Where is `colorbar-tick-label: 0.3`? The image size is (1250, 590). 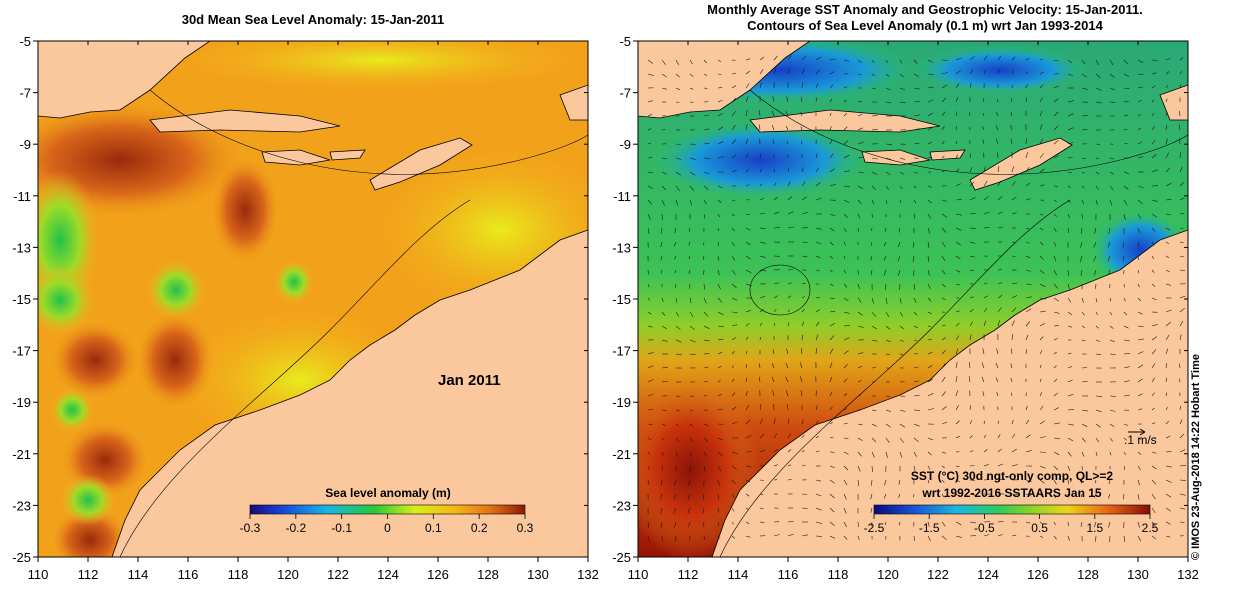
colorbar-tick-label: 0.3 is located at coordinates (525, 528).